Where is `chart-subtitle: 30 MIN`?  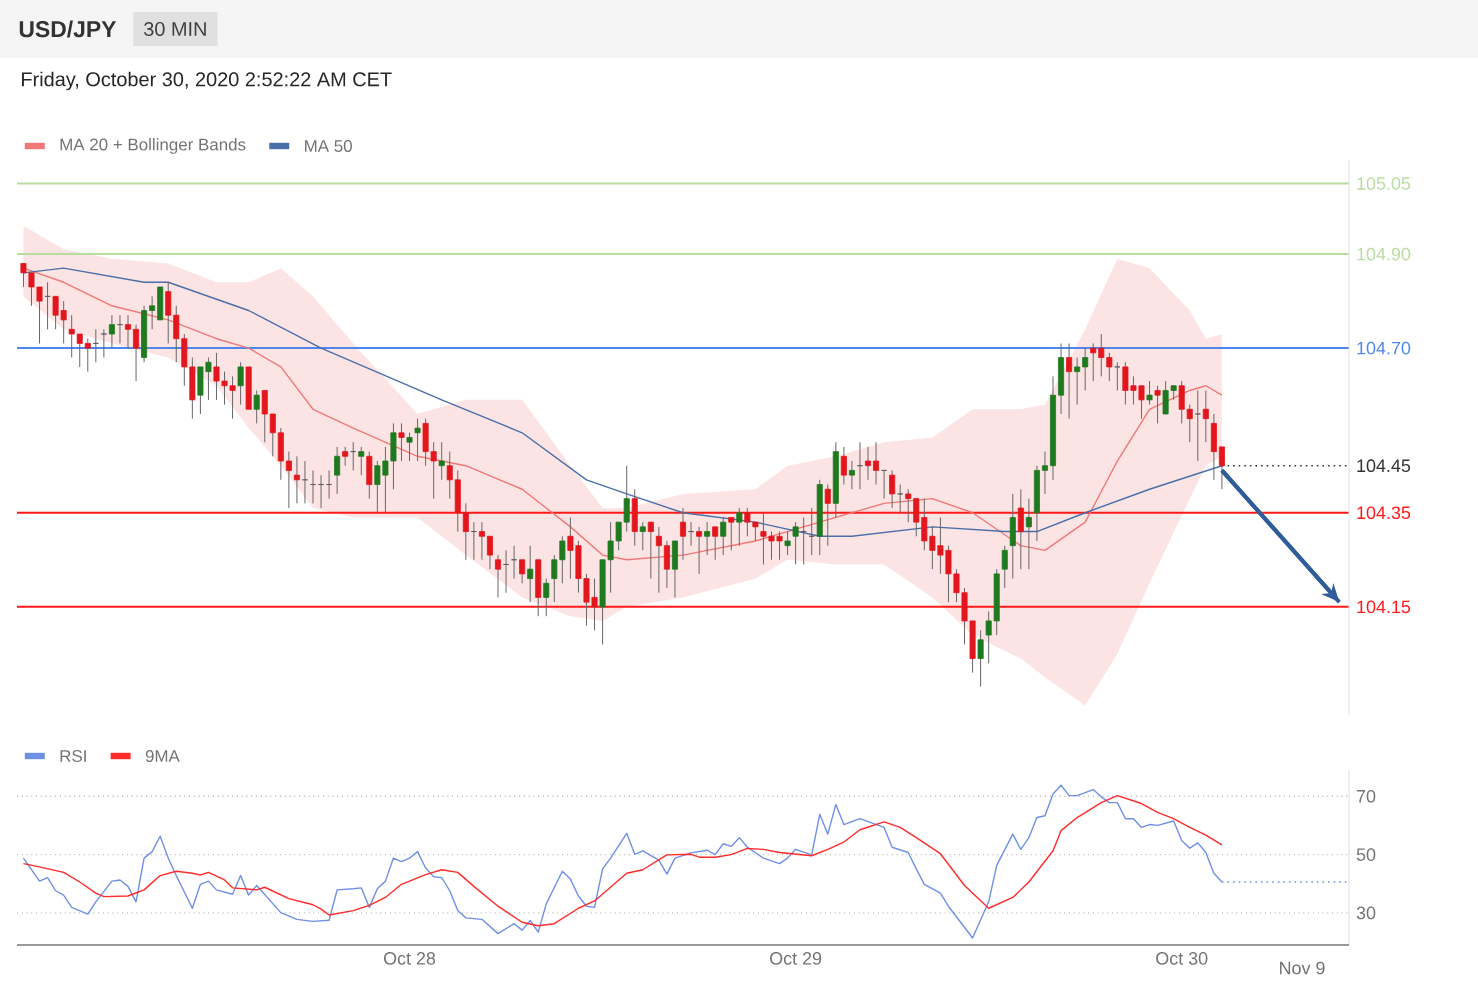 chart-subtitle: 30 MIN is located at coordinates (175, 29).